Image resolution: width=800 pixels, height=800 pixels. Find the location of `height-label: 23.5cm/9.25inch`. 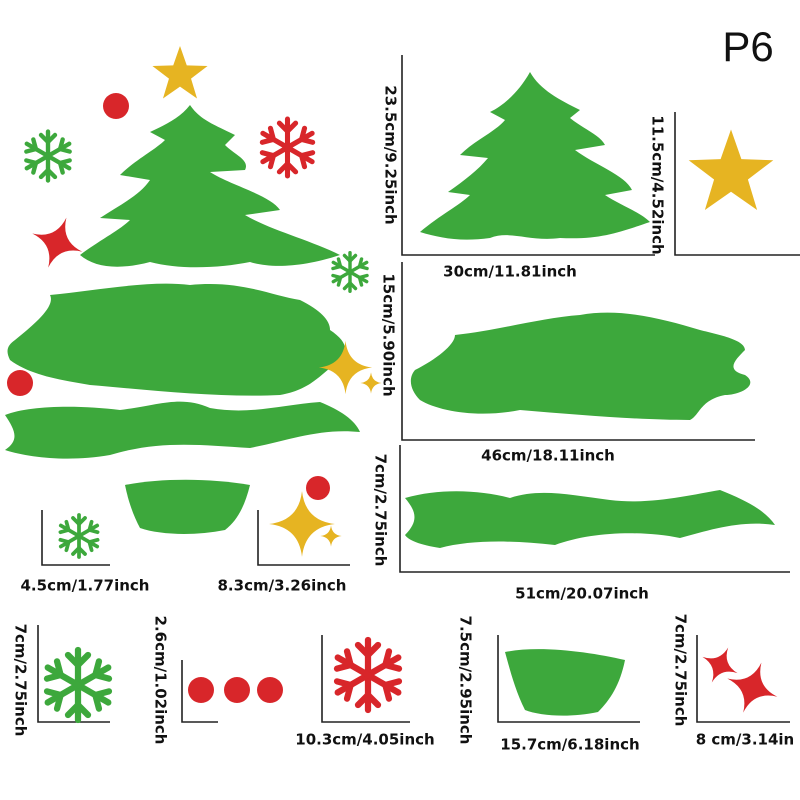

height-label: 23.5cm/9.25inch is located at coordinates (391, 154).